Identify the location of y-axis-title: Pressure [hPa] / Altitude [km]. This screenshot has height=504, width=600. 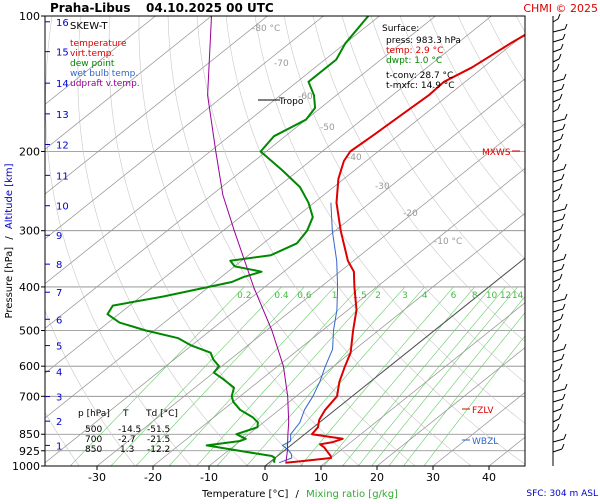
(9, 240).